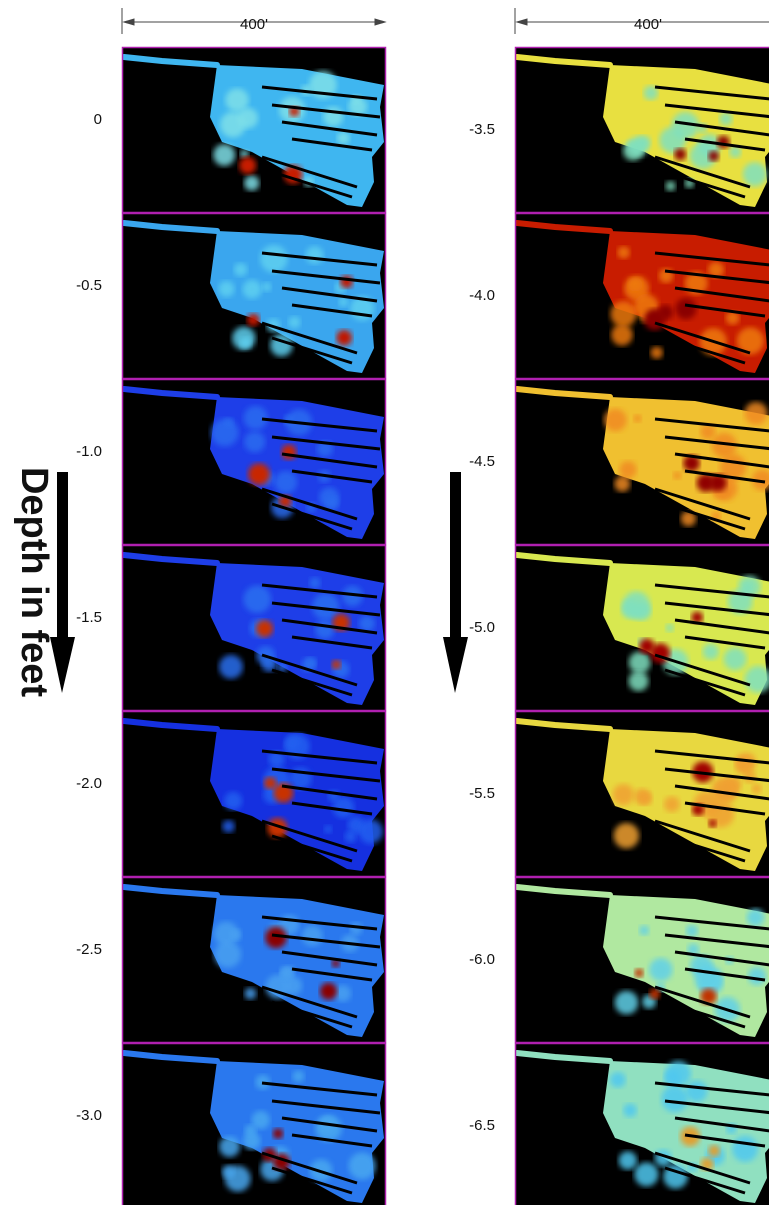 The height and width of the screenshot is (1205, 769). What do you see at coordinates (482, 461) in the screenshot?
I see `depth-label: -4.5` at bounding box center [482, 461].